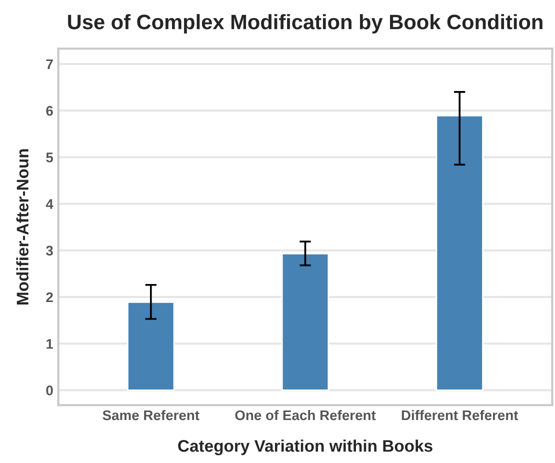  I want to click on x-tick-label: One of Each Referent, so click(305, 415).